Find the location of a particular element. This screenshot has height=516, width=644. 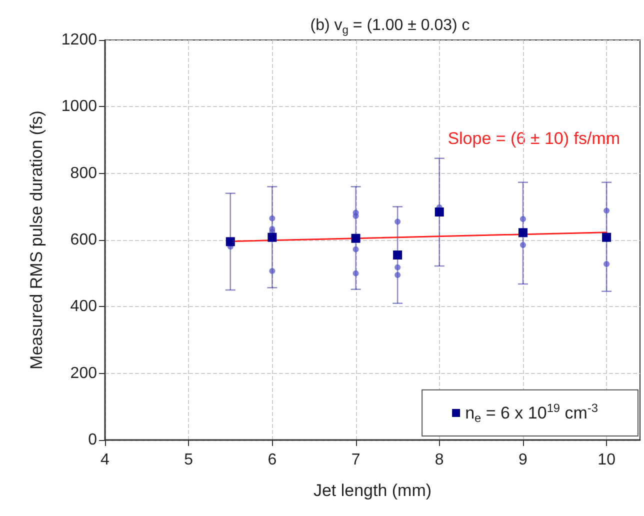

y-tick-label: 400 is located at coordinates (84, 307).